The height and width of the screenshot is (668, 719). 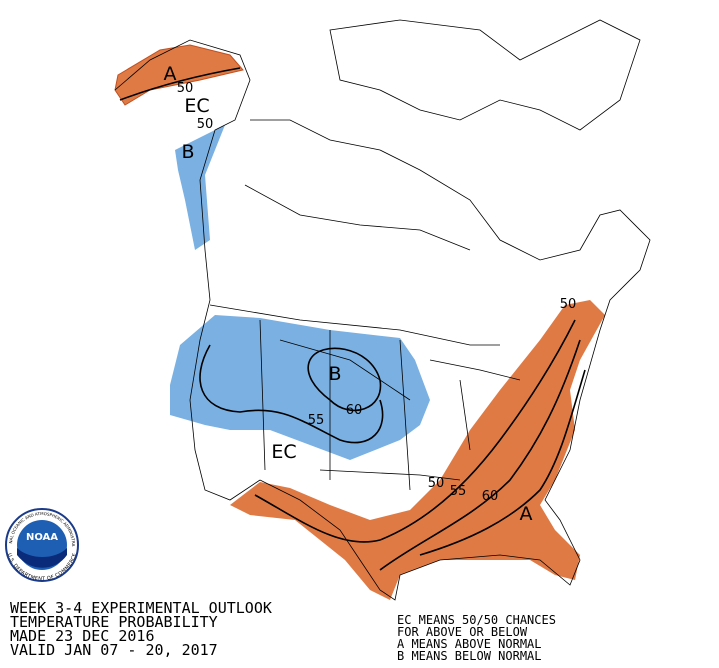 I want to click on legend-line: EC MEANS 50/50 CHANCES, so click(x=476, y=620).